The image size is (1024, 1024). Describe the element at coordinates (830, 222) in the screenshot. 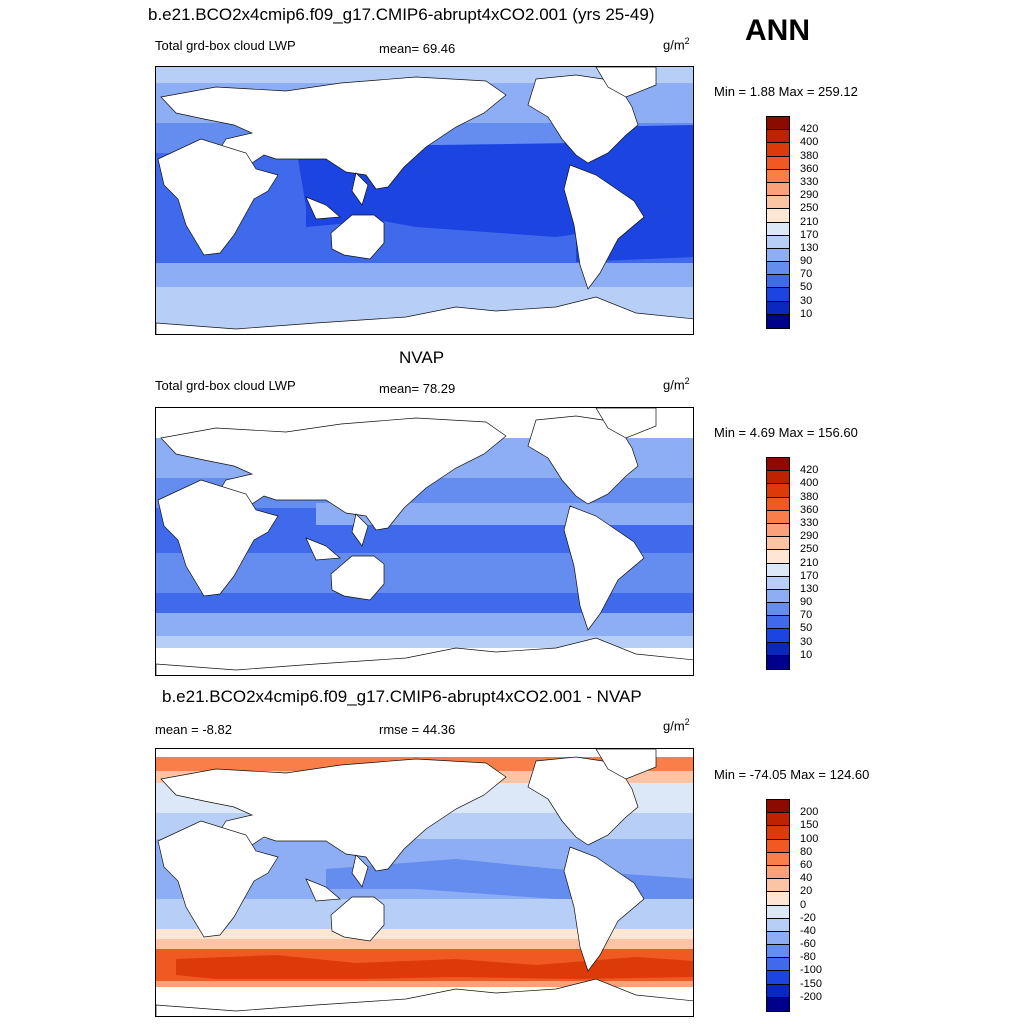

I see `panel1-colorbar-labels: 420 400 380 360 330 290 250 210 170 130 90 70 50 30 10` at that location.